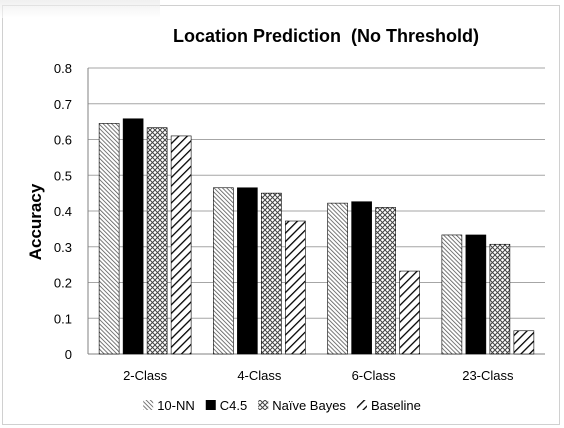  Describe the element at coordinates (337, 278) in the screenshot. I see `bar-10-nn-6-class` at that location.